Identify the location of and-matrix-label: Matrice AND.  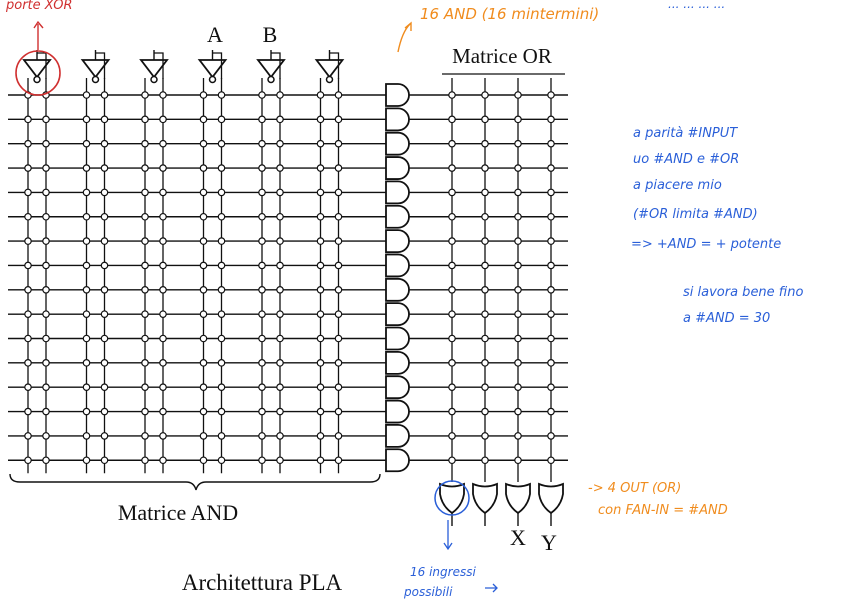
(178, 512).